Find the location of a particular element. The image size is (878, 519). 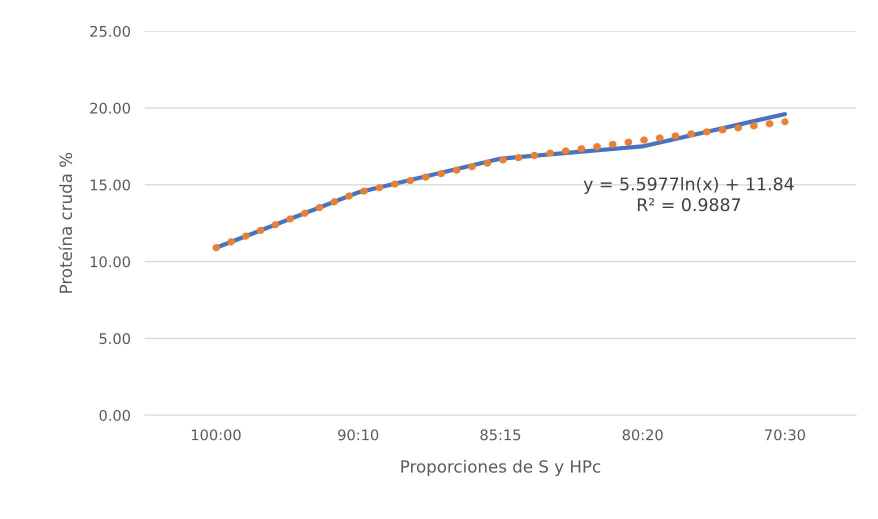

y-tick-label: 25.00 is located at coordinates (110, 31).